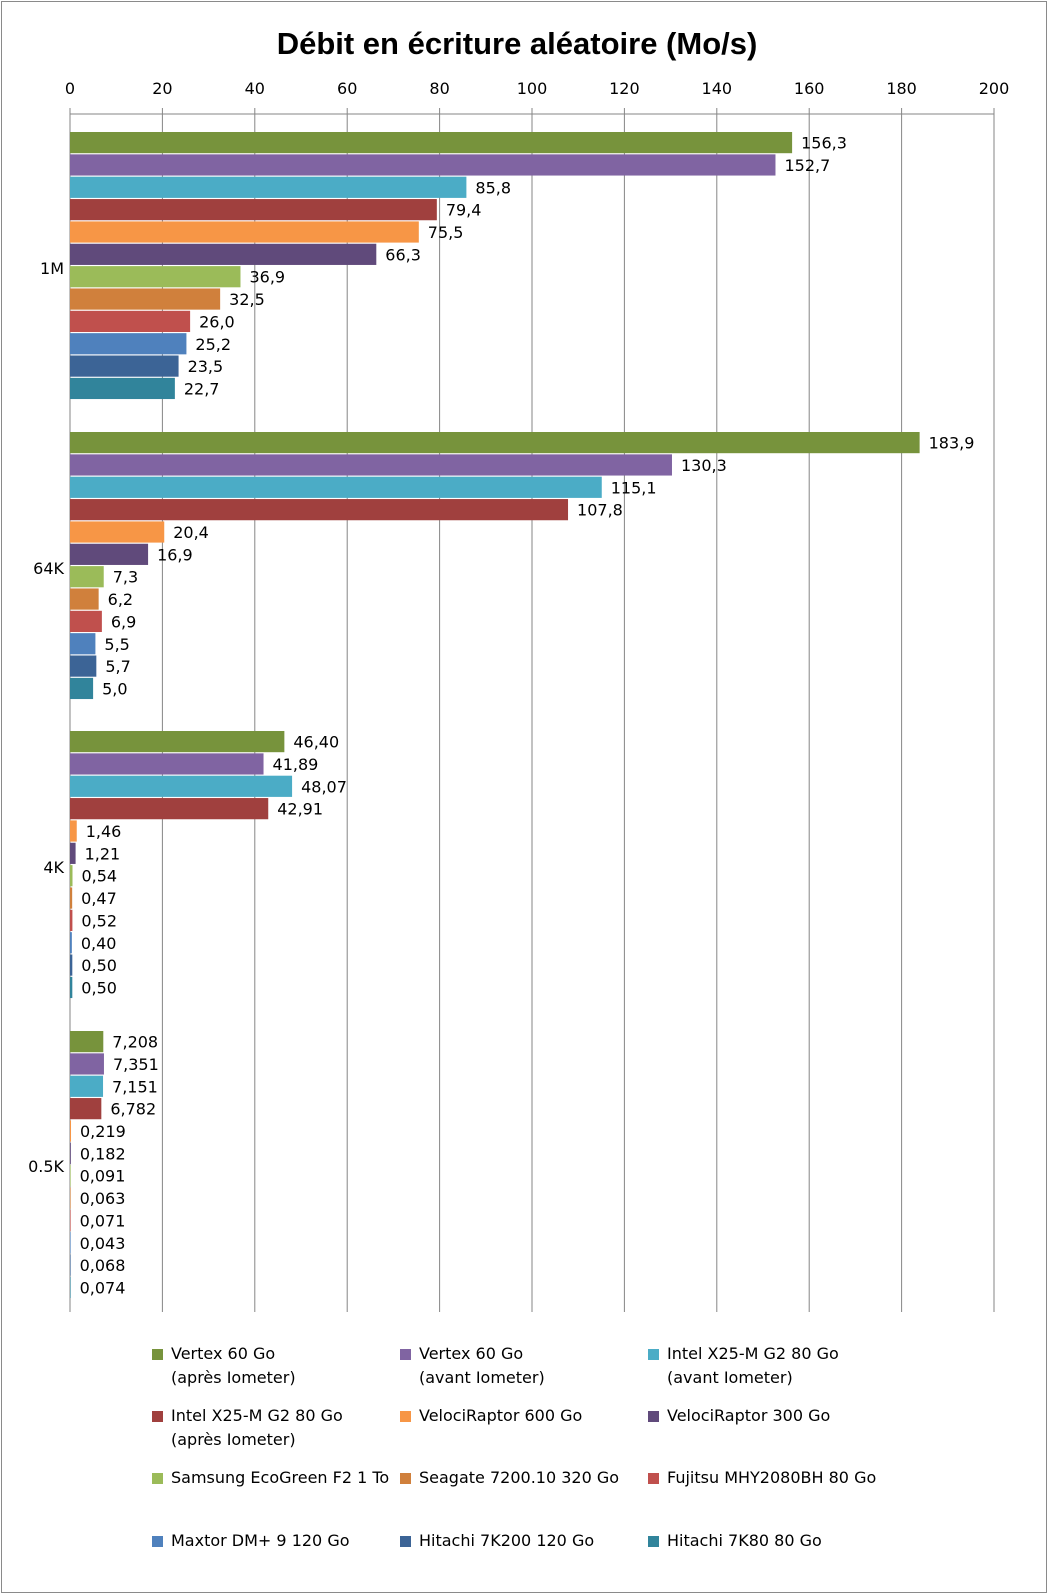  I want to click on legend-item: Samsung EcoGreen F2 1 To, so click(270, 1478).